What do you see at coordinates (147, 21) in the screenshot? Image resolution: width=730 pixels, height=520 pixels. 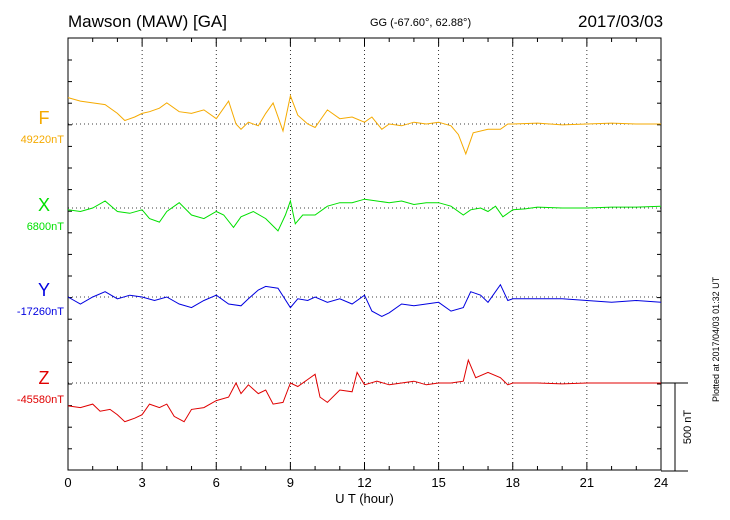 I see `page-title: Mawson (MAW) [GA]` at bounding box center [147, 21].